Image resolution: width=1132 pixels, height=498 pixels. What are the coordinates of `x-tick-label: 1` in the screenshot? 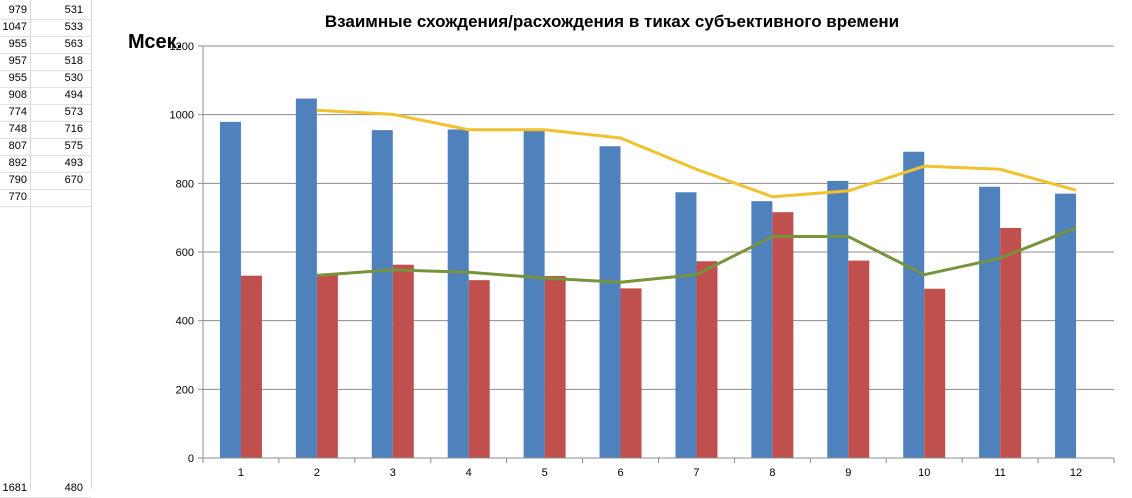 It's located at (241, 473).